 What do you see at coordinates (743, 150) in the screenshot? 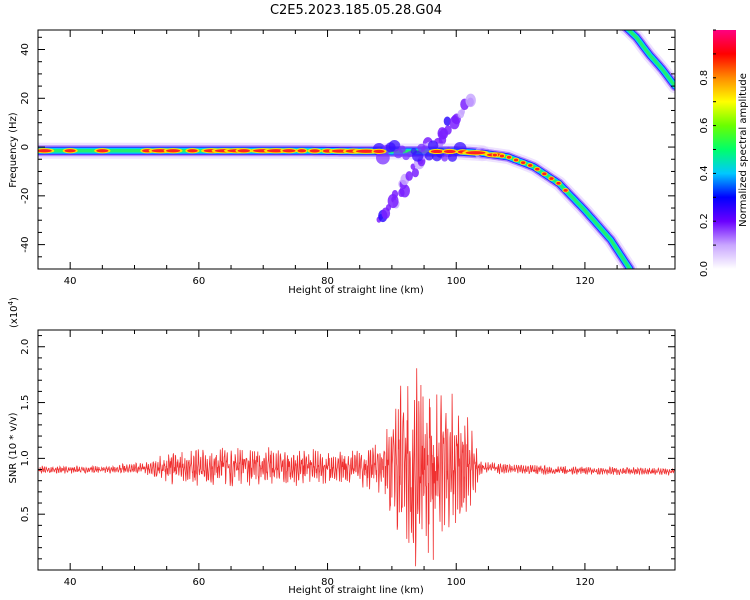
I see `colorbar-label: Normalized spectral amplitude` at bounding box center [743, 150].